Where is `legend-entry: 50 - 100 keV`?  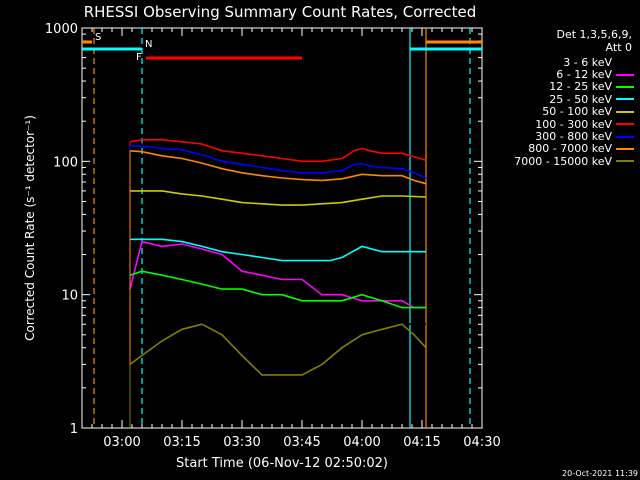 legend-entry: 50 - 100 keV is located at coordinates (559, 112).